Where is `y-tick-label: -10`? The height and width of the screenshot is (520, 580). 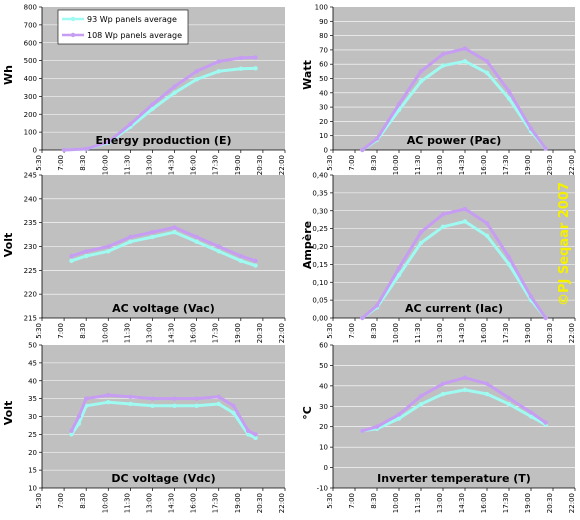
y-tick-label: -10 is located at coordinates (322, 489).